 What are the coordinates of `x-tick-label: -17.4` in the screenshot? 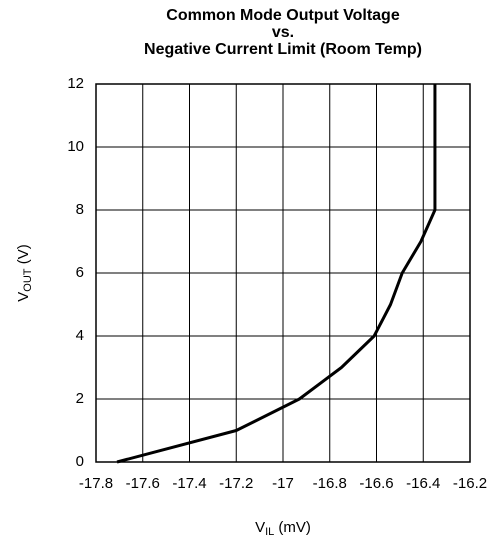 It's located at (189, 483).